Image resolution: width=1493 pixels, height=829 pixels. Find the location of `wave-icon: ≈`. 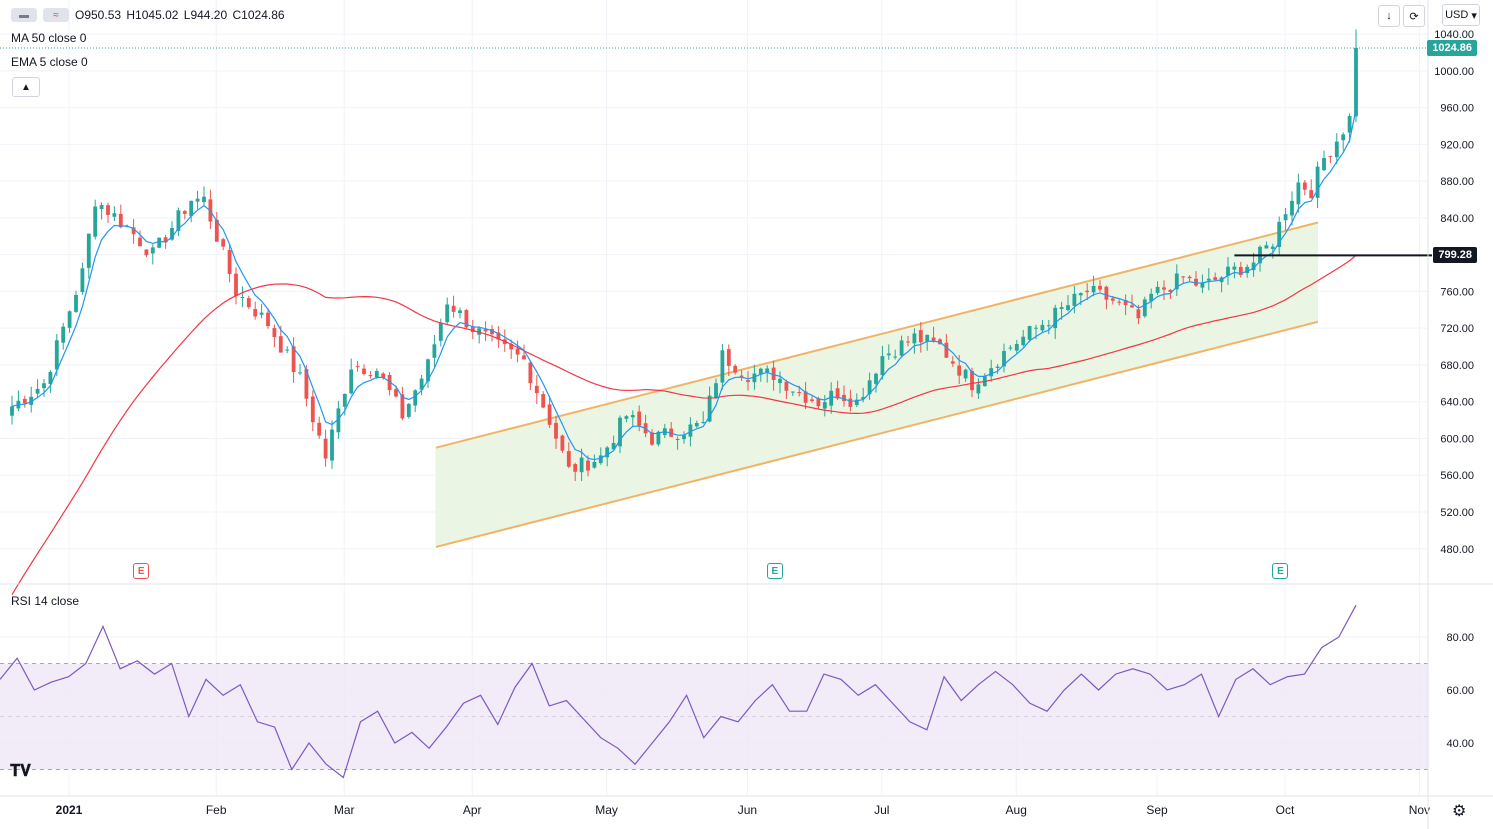

wave-icon: ≈ is located at coordinates (56, 15).